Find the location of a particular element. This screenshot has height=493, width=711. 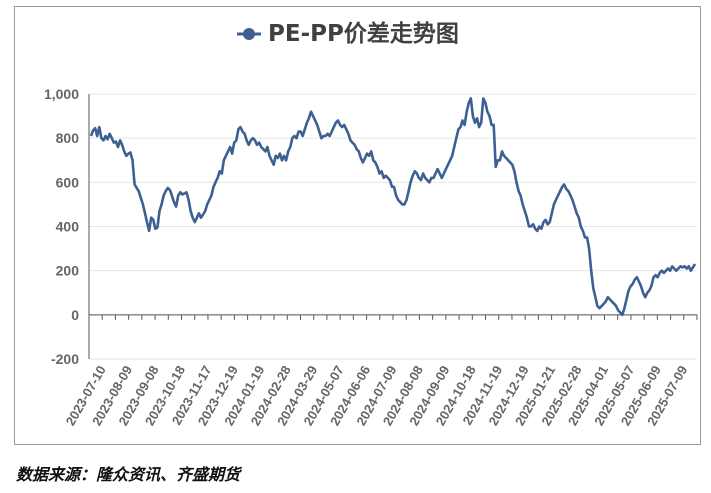

y-axis-ticks: -200 0 200 400 600 800 1,000 is located at coordinates (61, 226).